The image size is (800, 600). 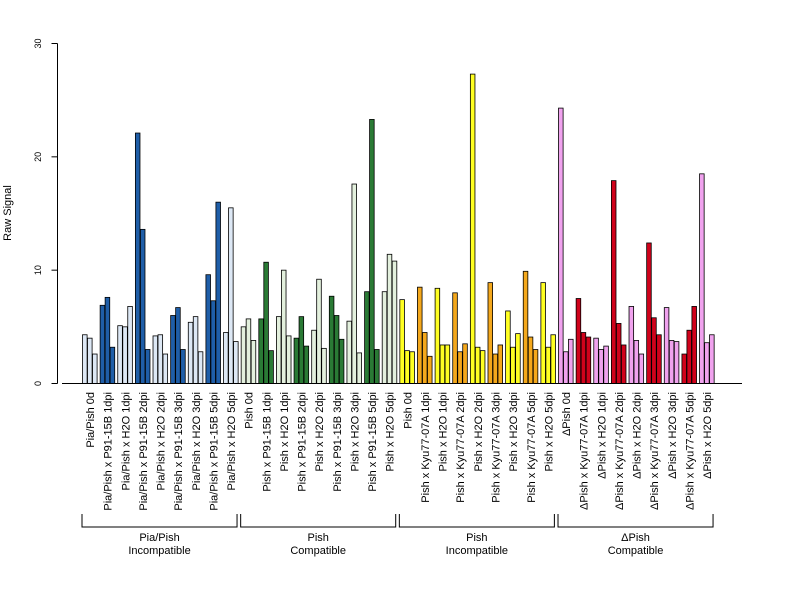 What do you see at coordinates (38, 383) in the screenshot?
I see `y-tick-label: 0` at bounding box center [38, 383].